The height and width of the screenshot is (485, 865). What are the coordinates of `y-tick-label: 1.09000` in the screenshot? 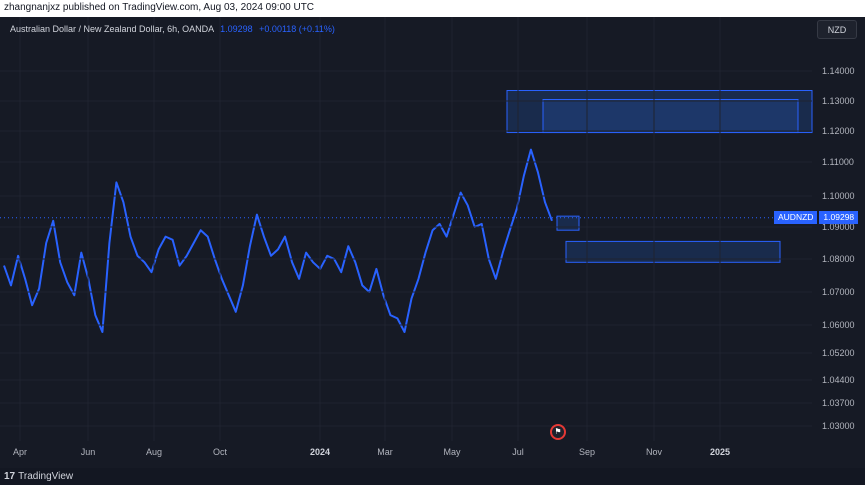 It's located at (838, 227).